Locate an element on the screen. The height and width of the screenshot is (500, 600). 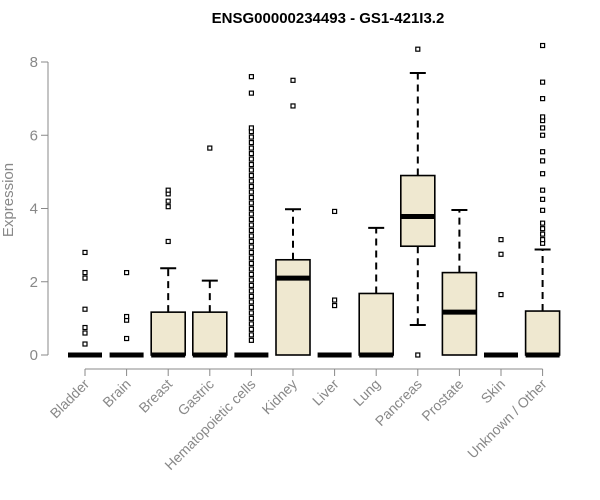
y-tick-label: 6 is located at coordinates (34, 135).